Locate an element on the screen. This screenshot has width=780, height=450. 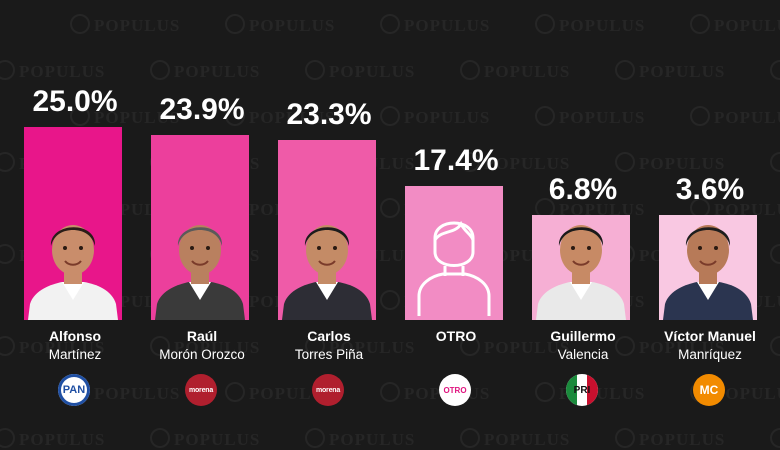
candidate-last-name: Manríquez is located at coordinates (710, 354).